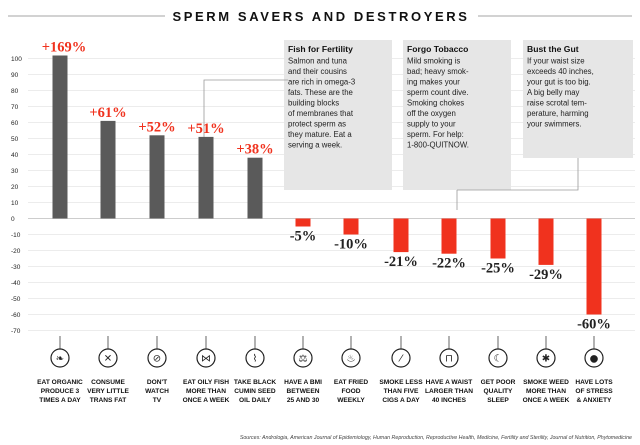 This screenshot has height=445, width=640. I want to click on icon-glyph: ❧, so click(60, 359).